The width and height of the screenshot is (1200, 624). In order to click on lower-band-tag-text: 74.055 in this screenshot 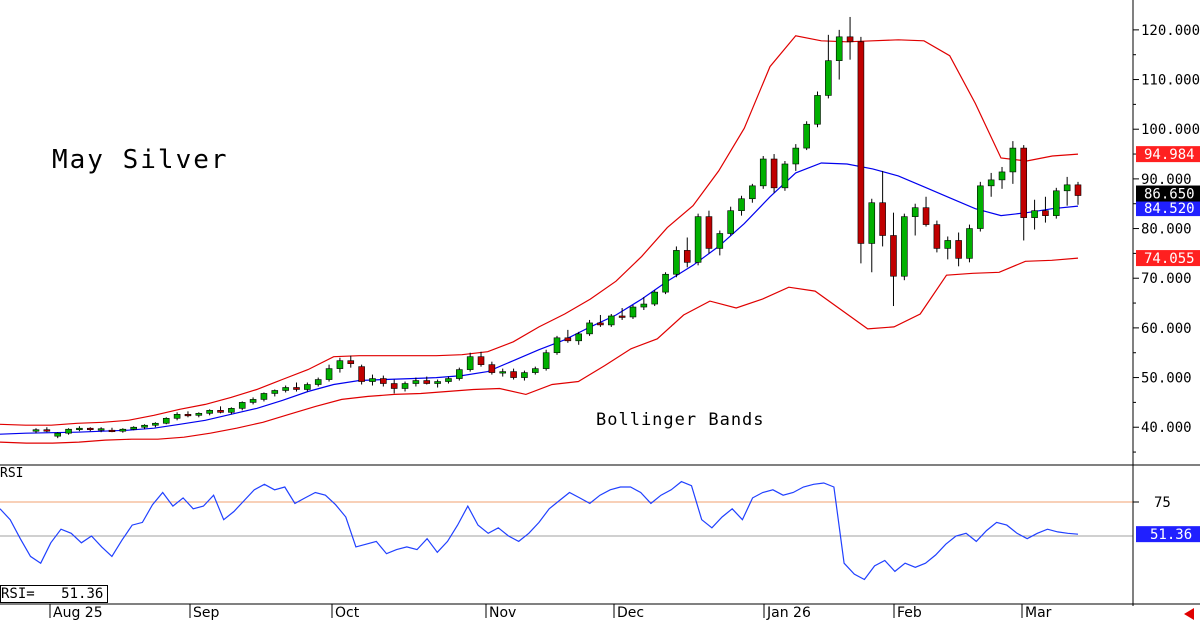, I will do `click(1169, 259)`.